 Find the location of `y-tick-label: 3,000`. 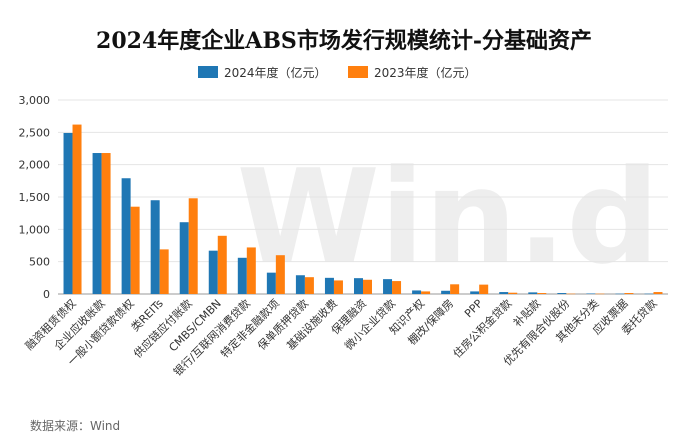

y-tick-label: 3,000 is located at coordinates (35, 100).